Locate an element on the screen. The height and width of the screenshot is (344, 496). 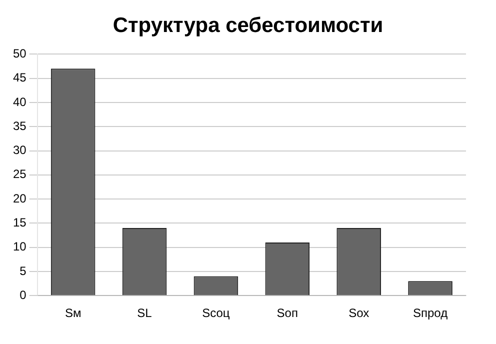
y-tick-label: 5 is located at coordinates (23, 271).